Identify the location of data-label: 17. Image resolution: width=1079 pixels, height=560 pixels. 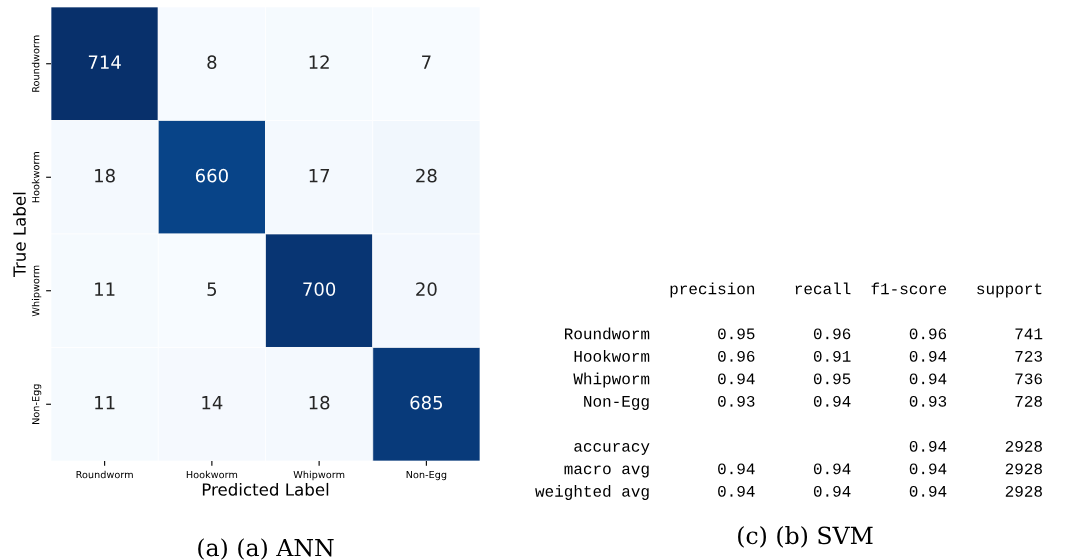
(319, 176).